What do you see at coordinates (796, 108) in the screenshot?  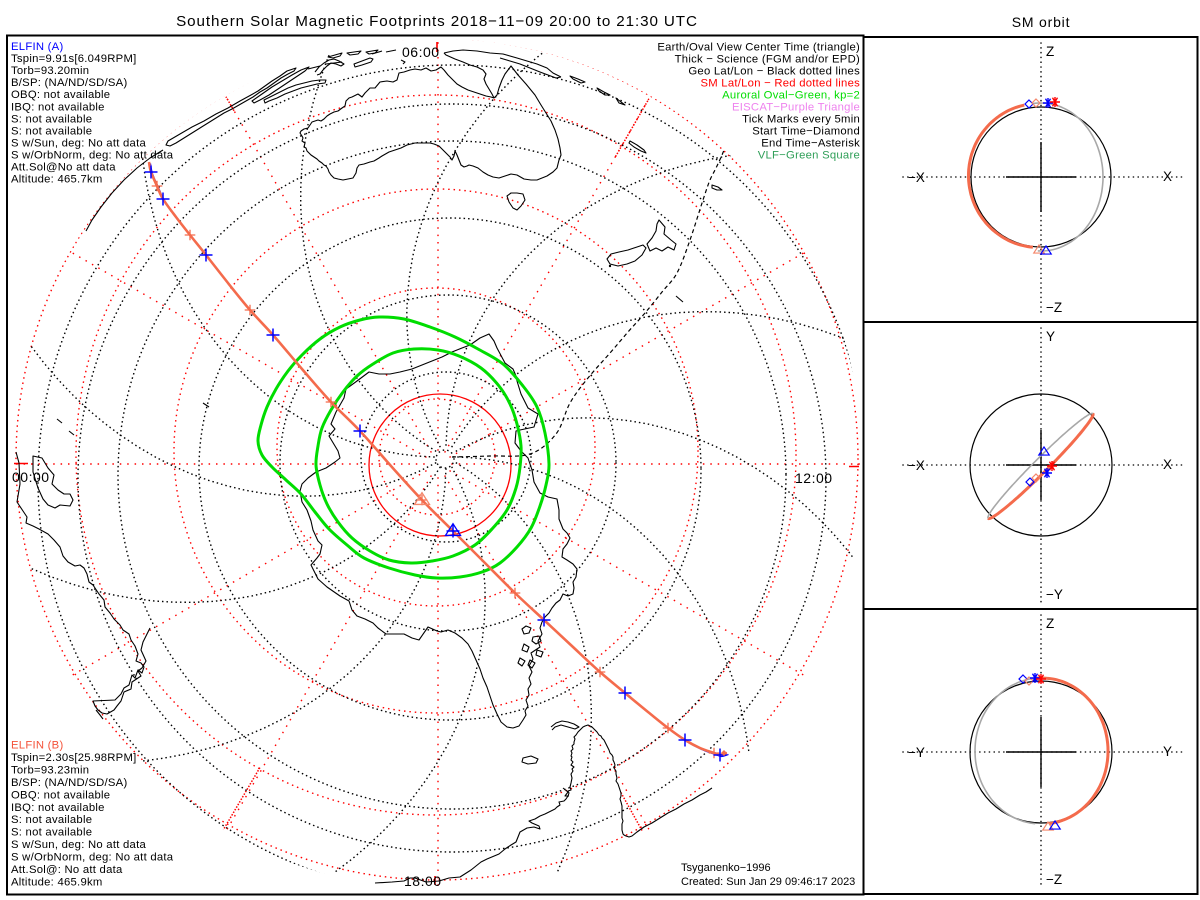 I see `svg-text: EISCAT−Purple Triangle` at bounding box center [796, 108].